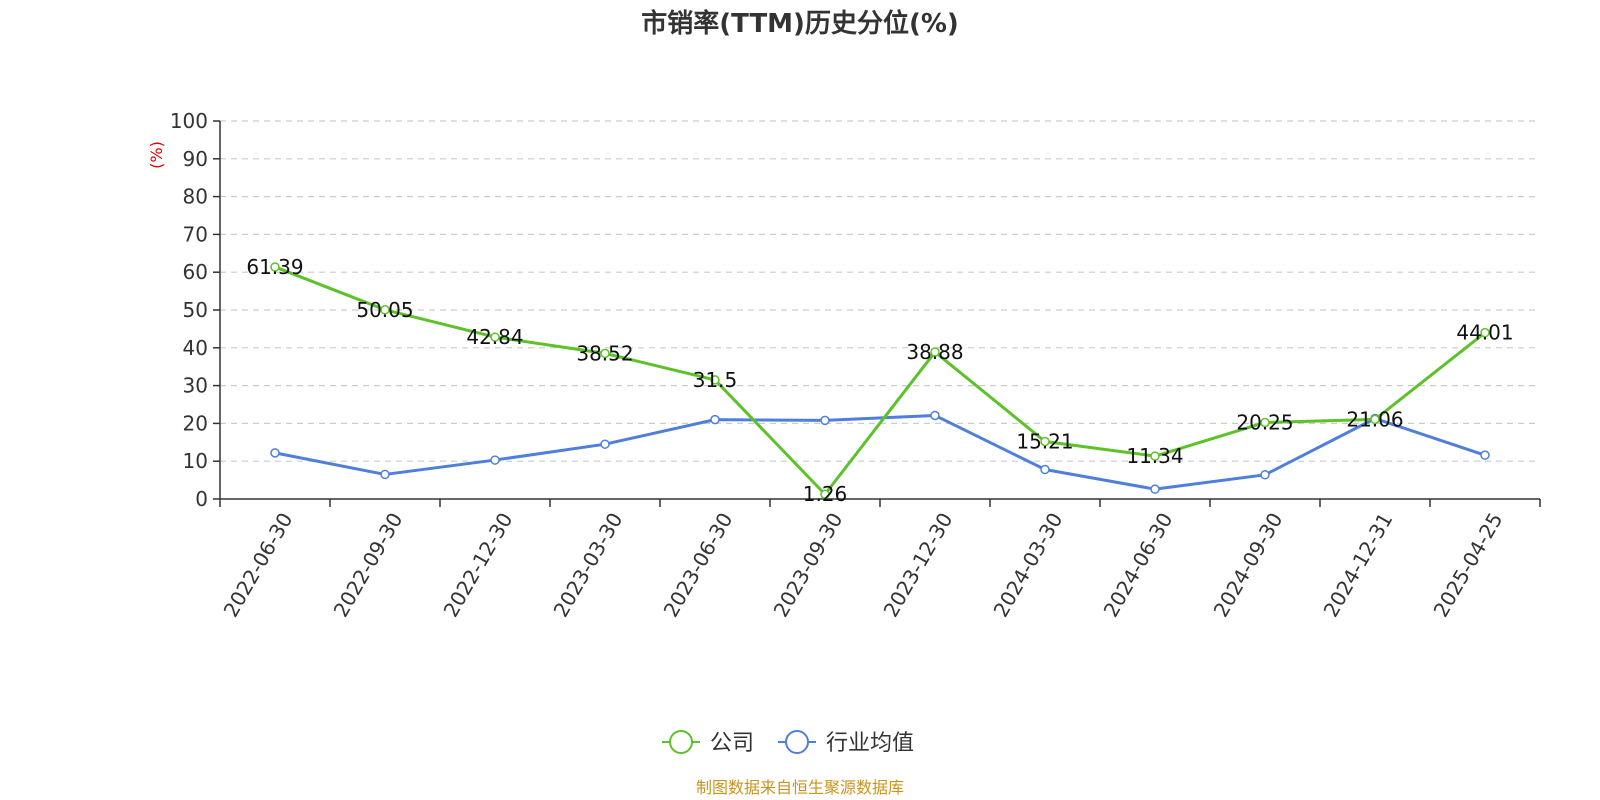 The image size is (1600, 800). Describe the element at coordinates (732, 743) in the screenshot. I see `legend-label: 公司` at that location.